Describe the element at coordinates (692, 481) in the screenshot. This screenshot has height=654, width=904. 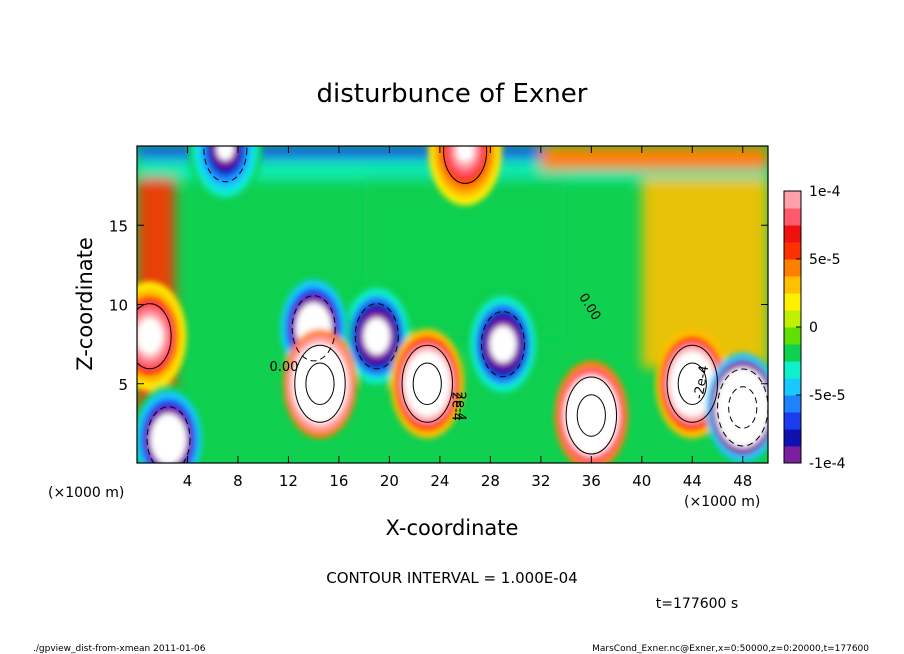
I see `x-tick-label: 44` at that location.